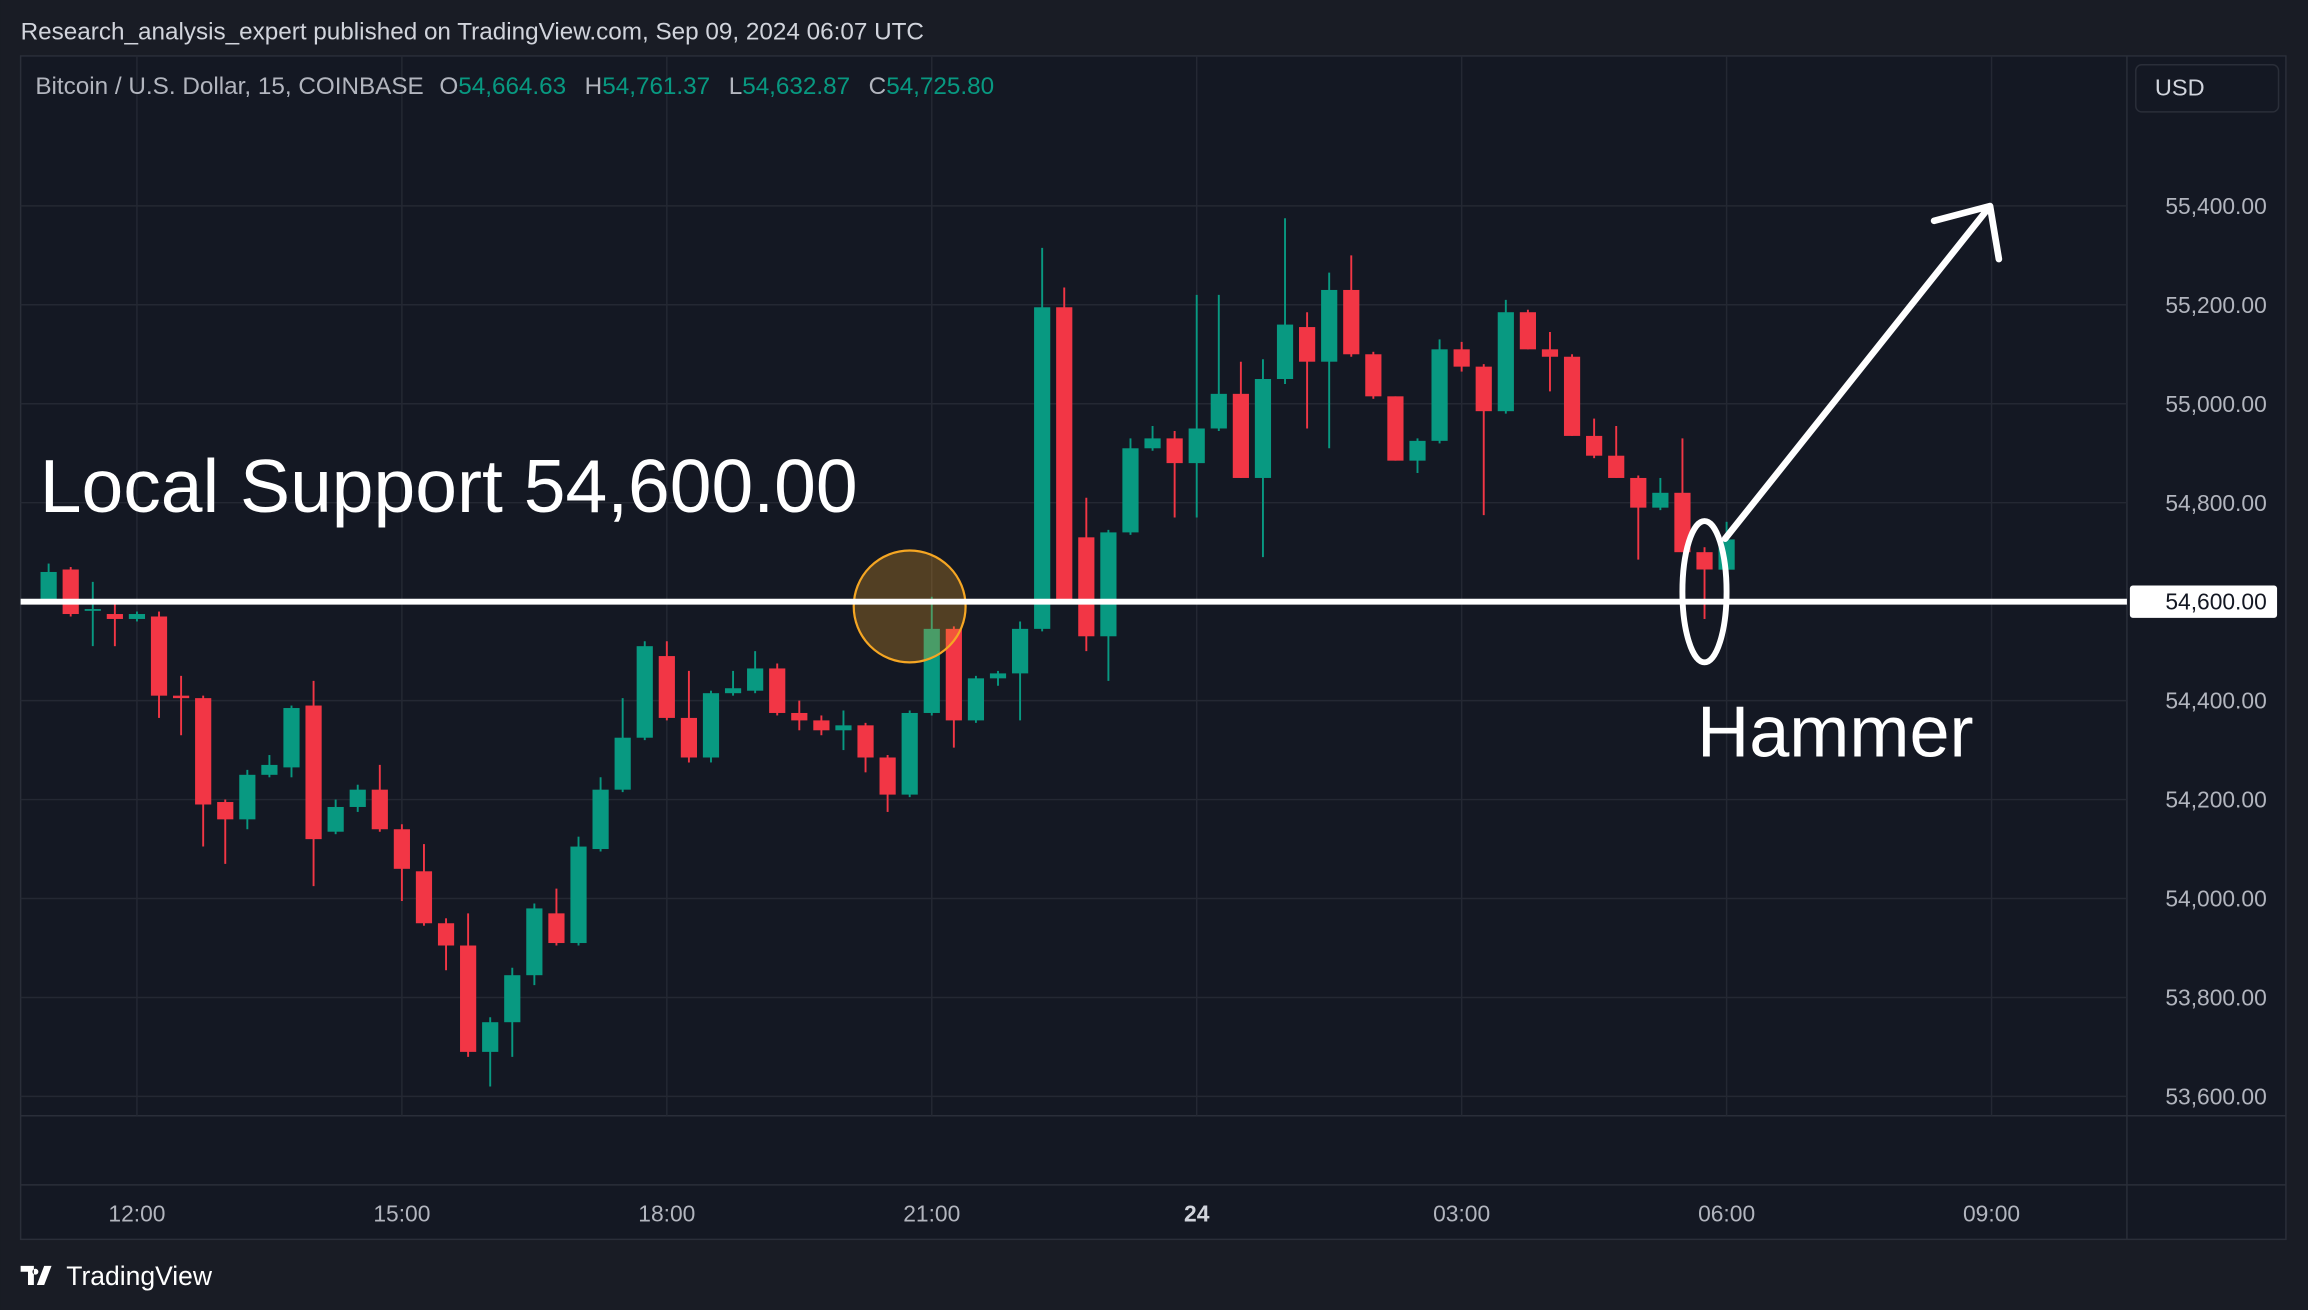 This screenshot has height=1310, width=2308. I want to click on ohlc-key: O, so click(448, 86).